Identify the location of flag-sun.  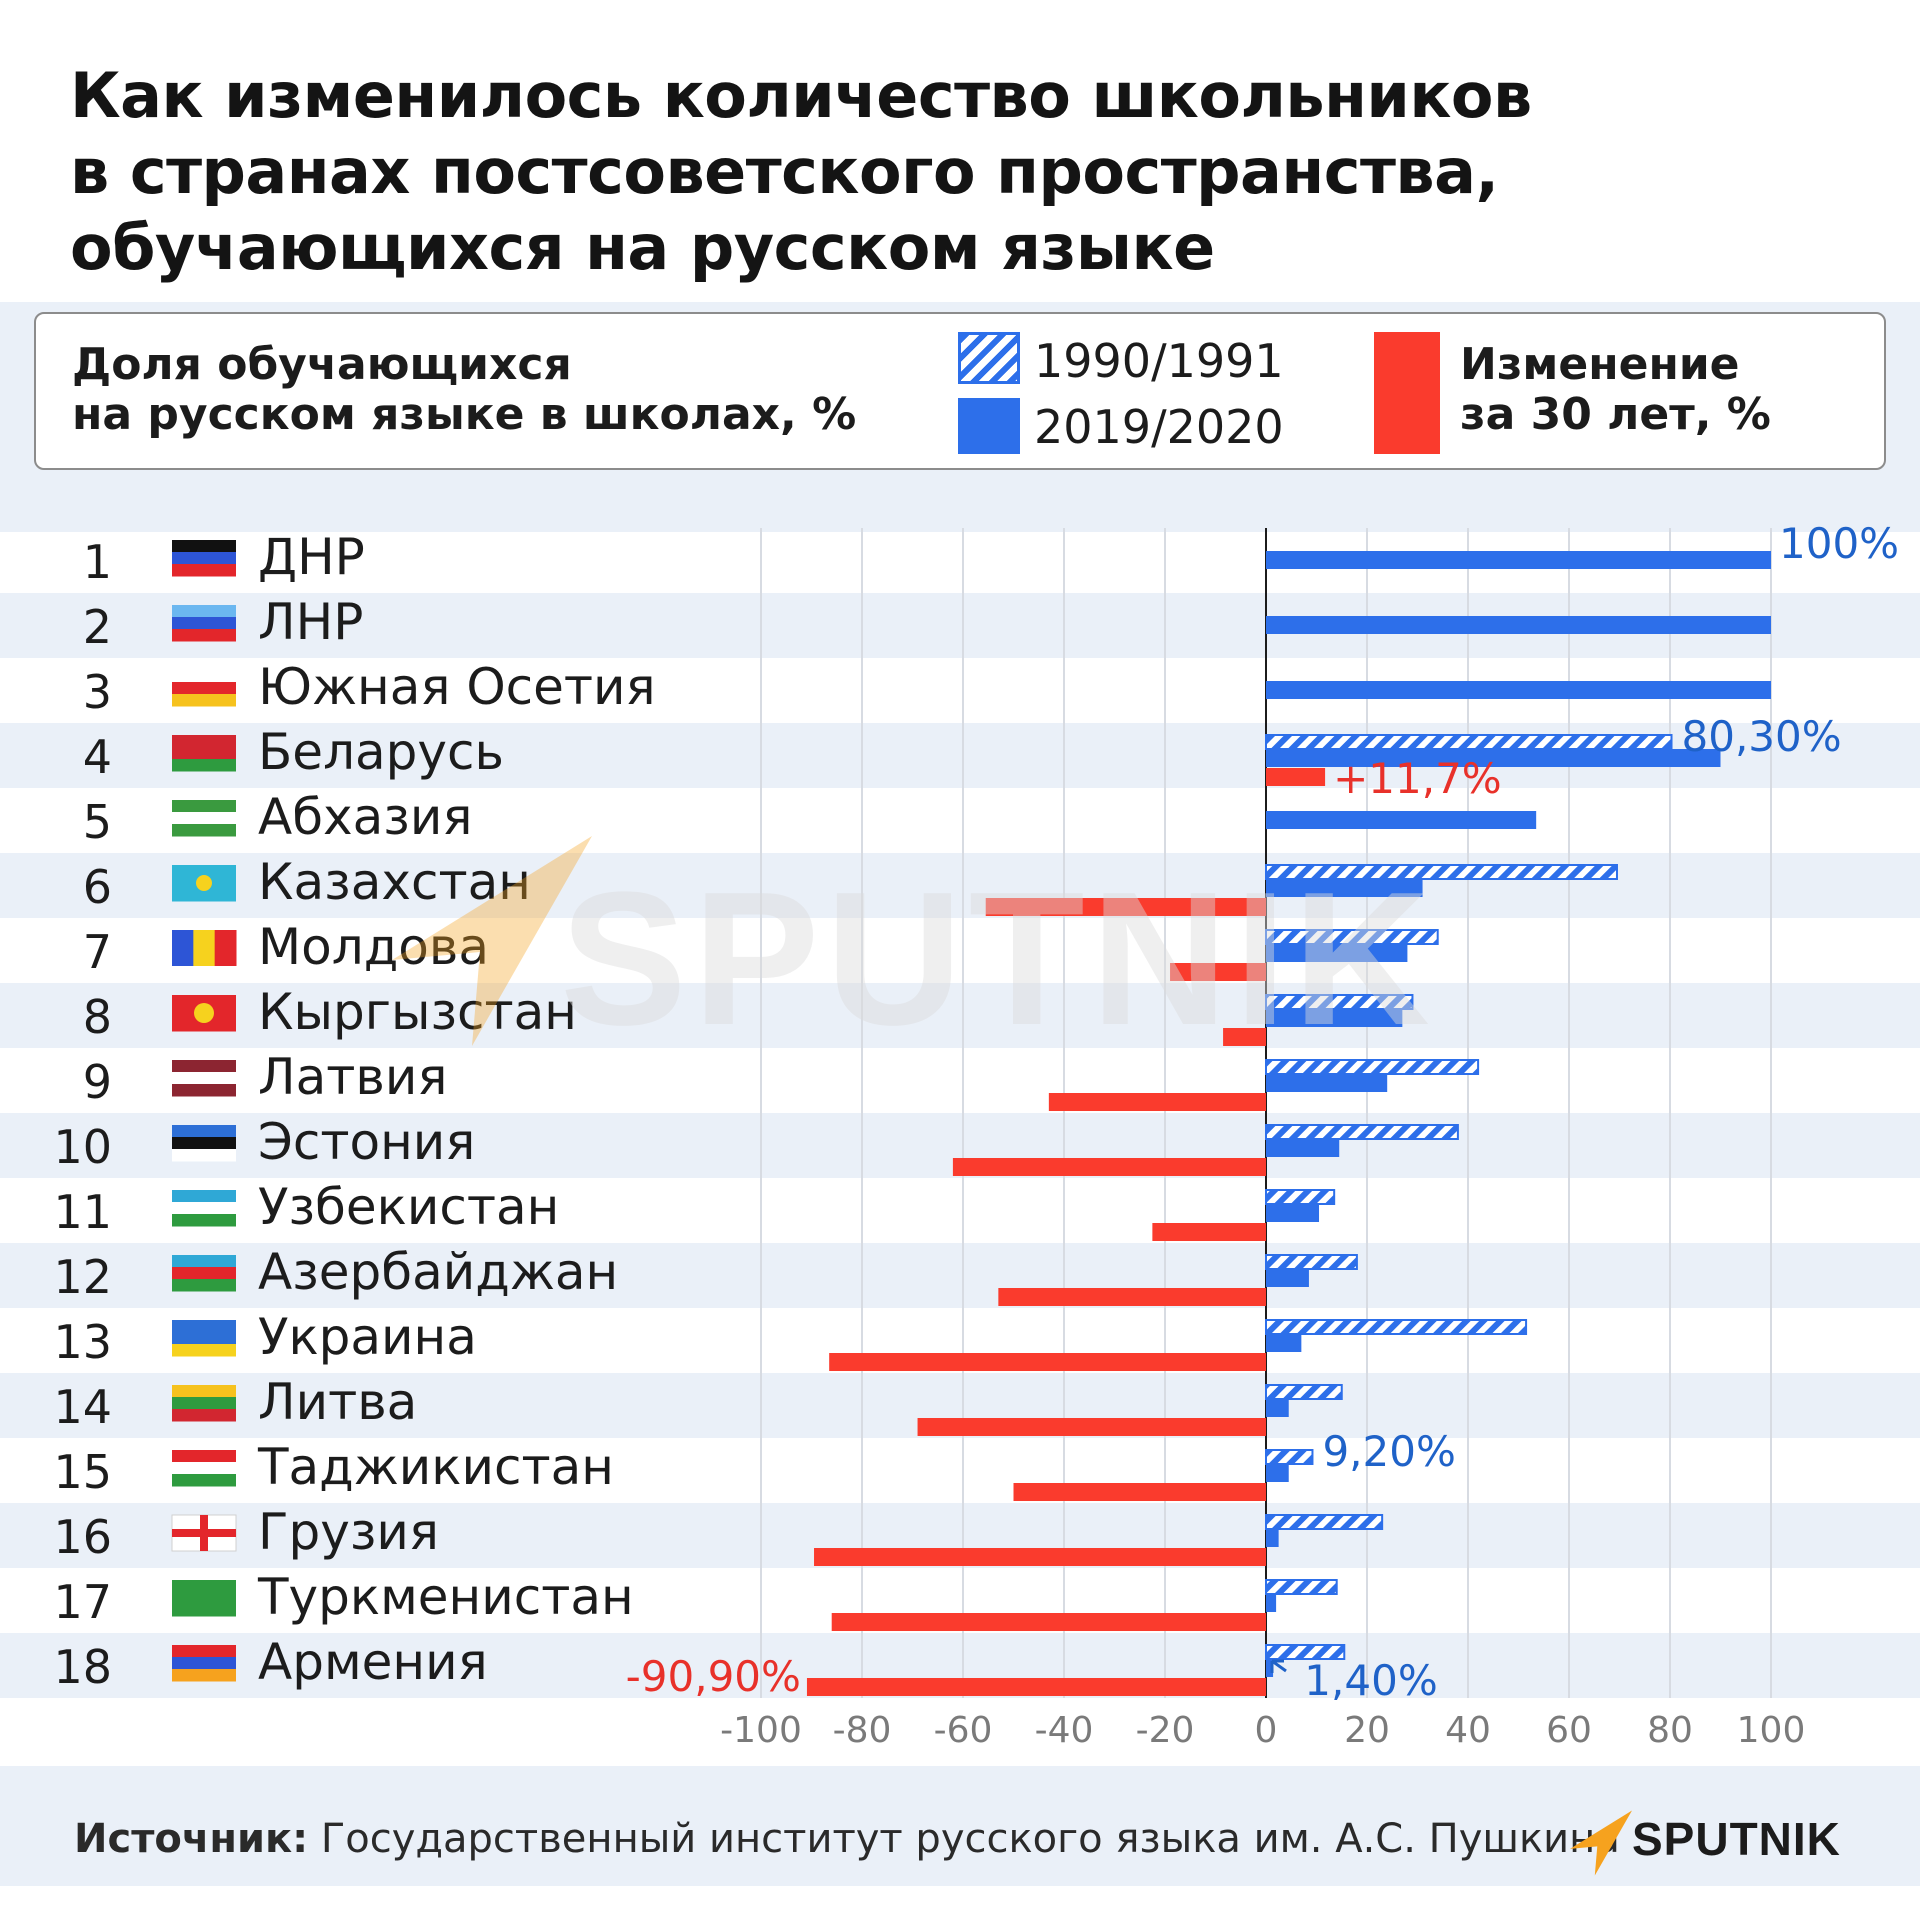
(204, 883).